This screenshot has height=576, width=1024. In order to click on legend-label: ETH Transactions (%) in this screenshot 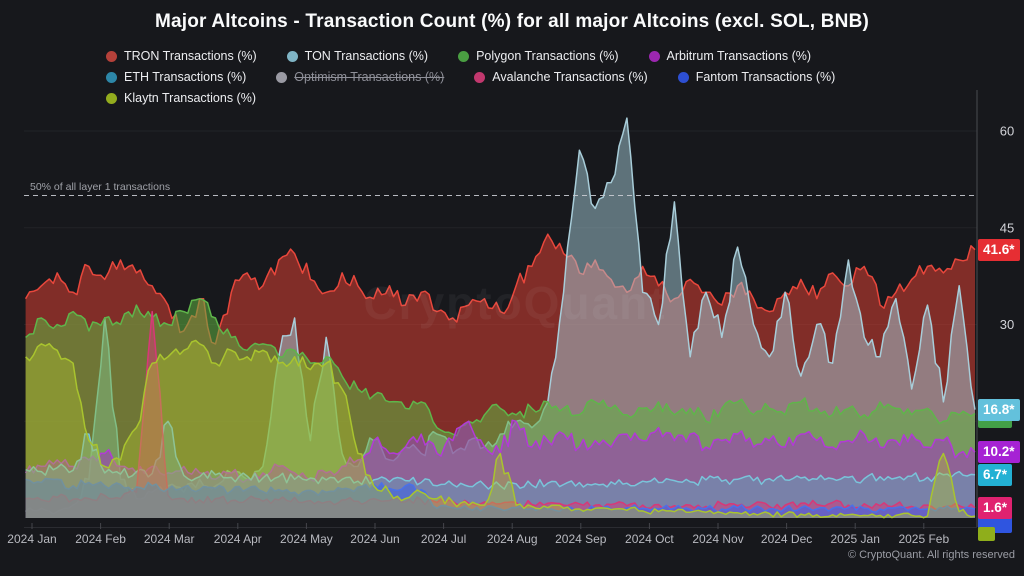, I will do `click(185, 77)`.